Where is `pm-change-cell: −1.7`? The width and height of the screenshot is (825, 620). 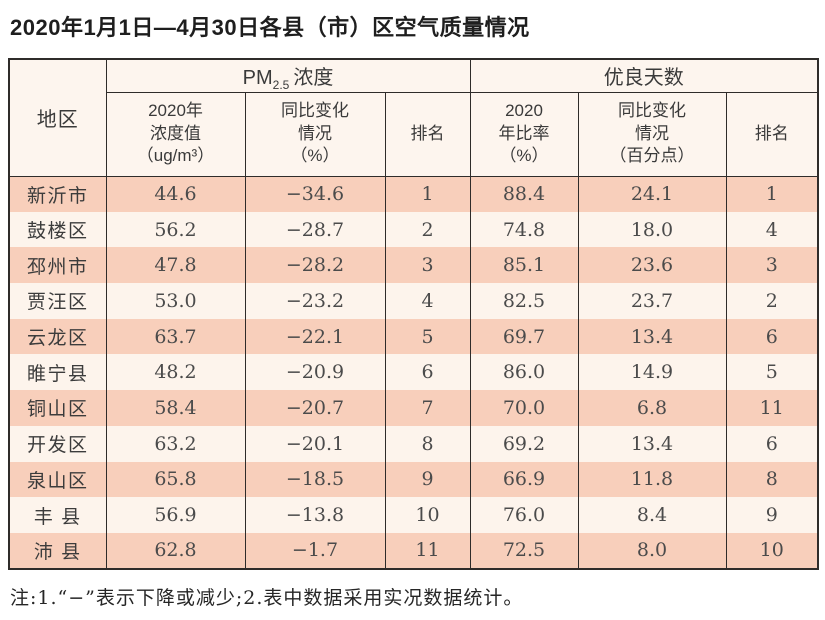 pm-change-cell: −1.7 is located at coordinates (315, 550).